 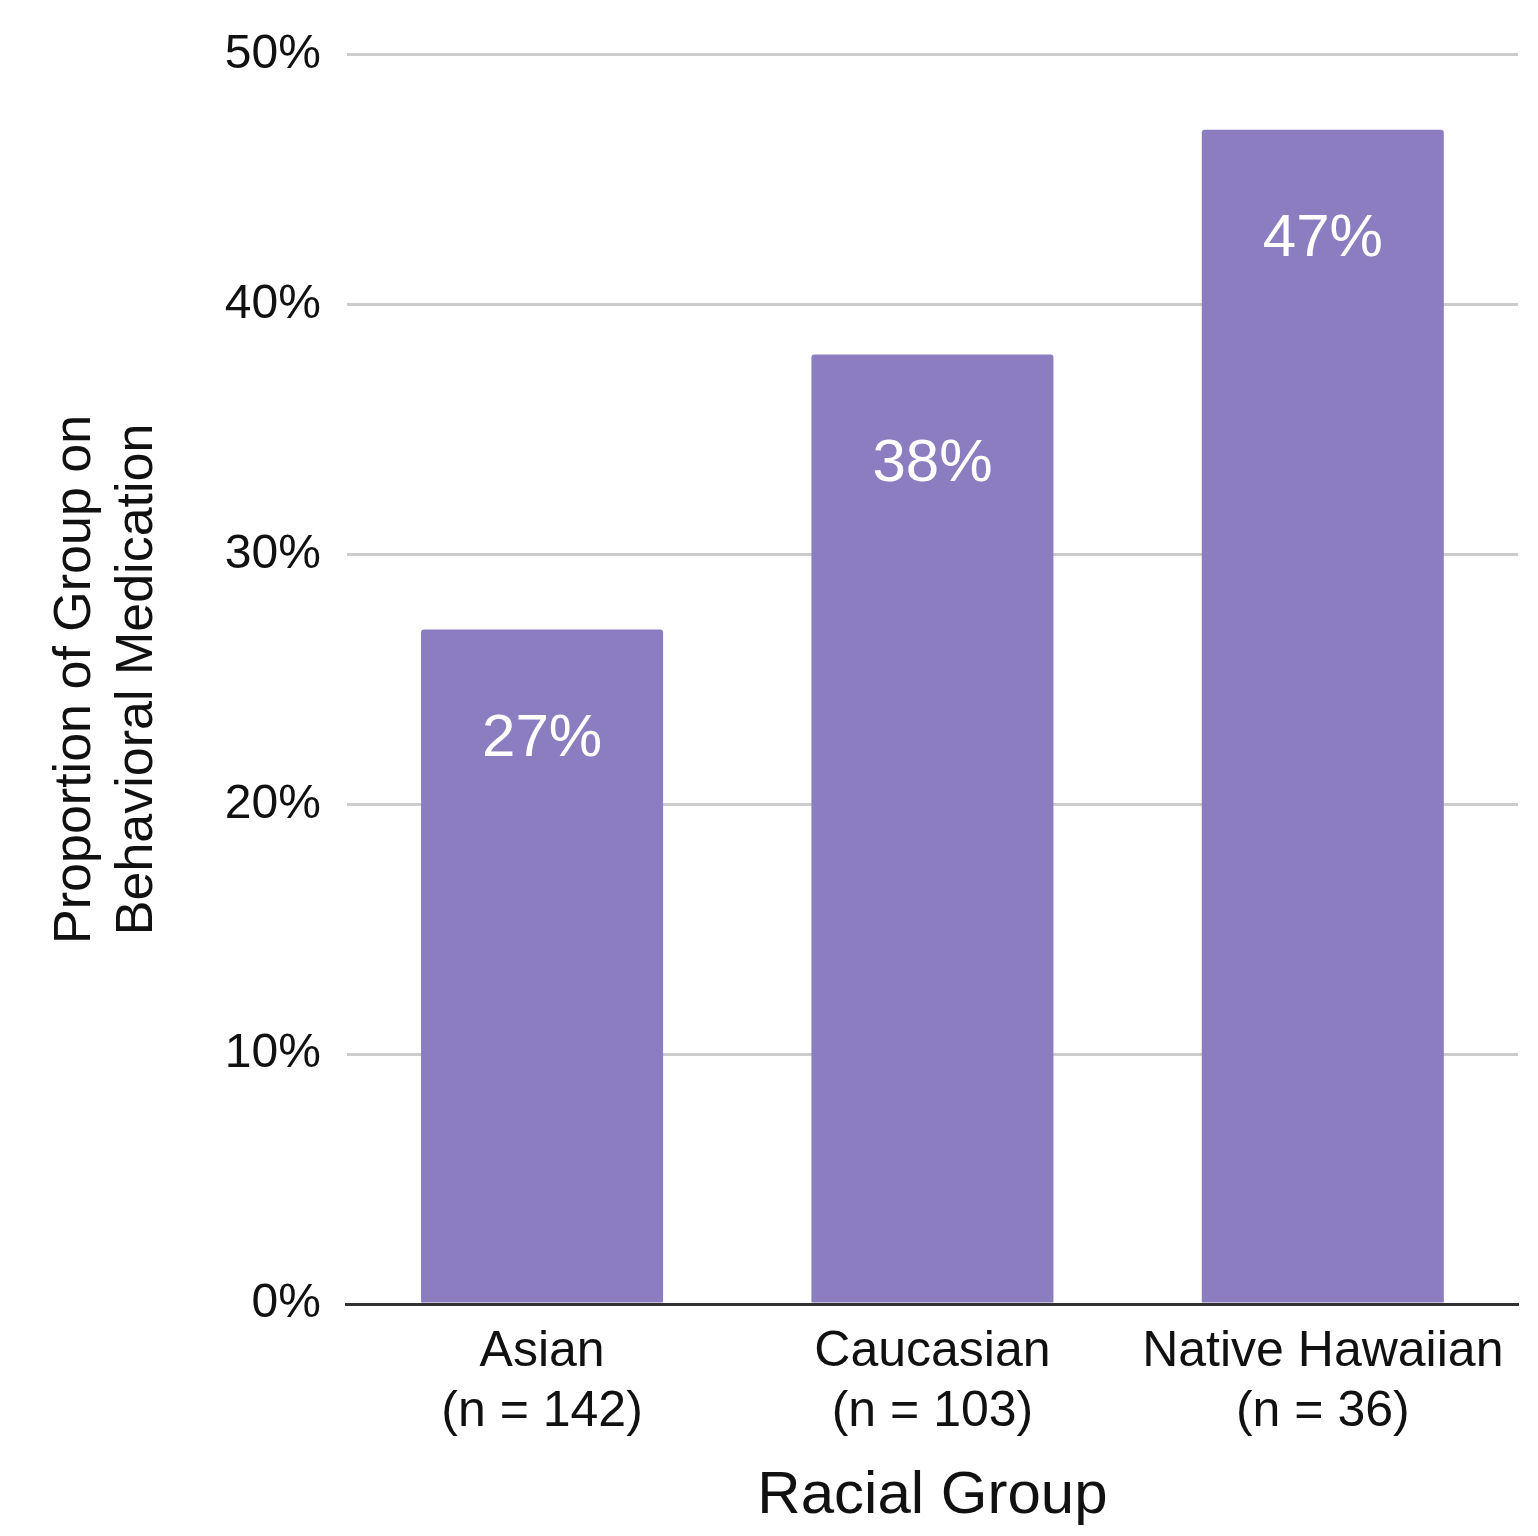 I want to click on x-axis-title: Racial Group, so click(x=932, y=1492).